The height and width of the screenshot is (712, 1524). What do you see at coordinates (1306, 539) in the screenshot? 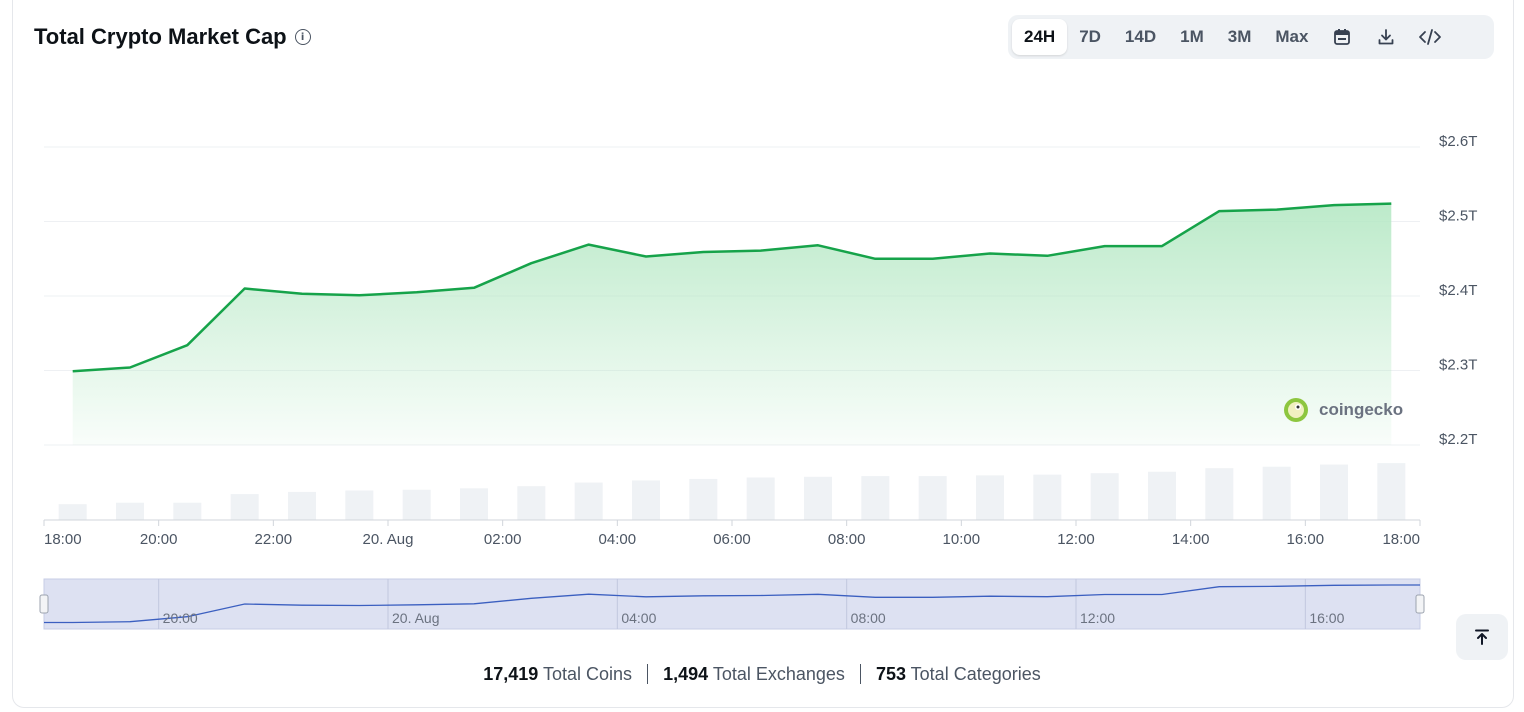
I see `x-tick-label: 16:00` at bounding box center [1306, 539].